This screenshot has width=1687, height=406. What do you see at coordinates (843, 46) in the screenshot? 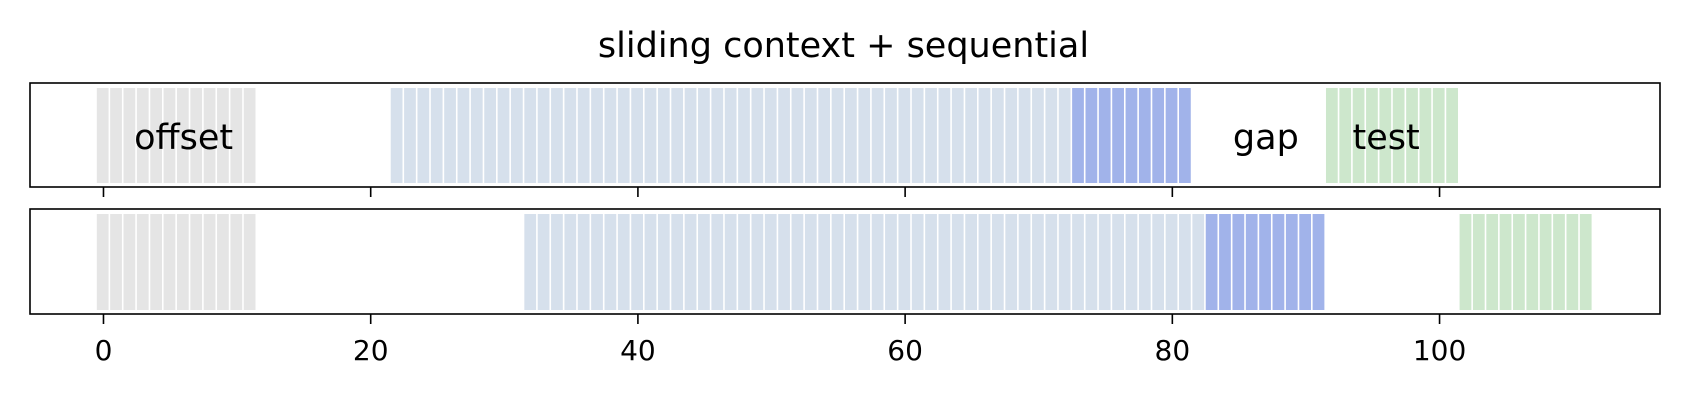
I see `chart-title: sliding context + sequential` at bounding box center [843, 46].